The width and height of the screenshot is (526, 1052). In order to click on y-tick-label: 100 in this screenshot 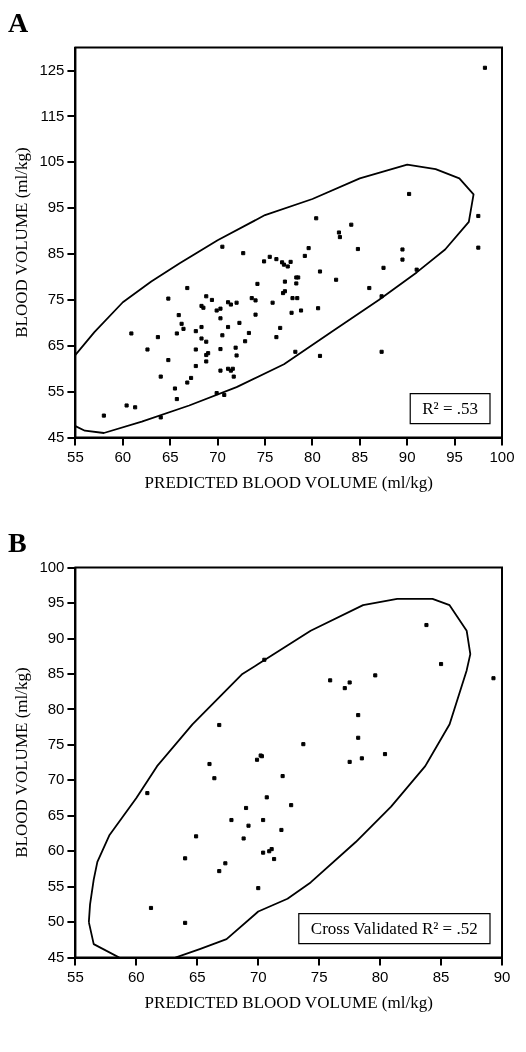, I will do `click(52, 566)`.